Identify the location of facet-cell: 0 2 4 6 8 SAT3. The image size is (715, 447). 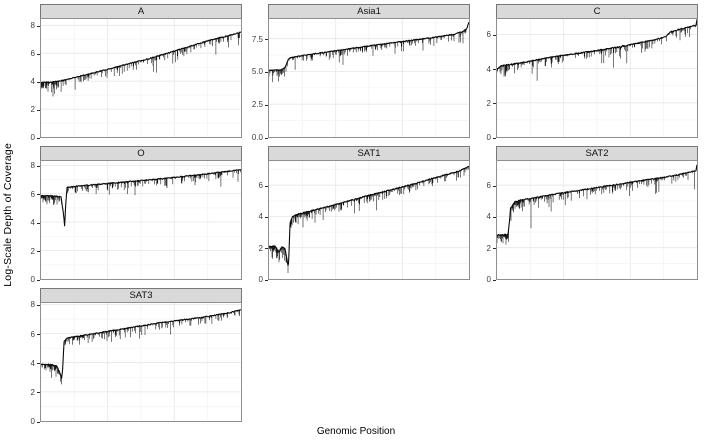
(128, 357).